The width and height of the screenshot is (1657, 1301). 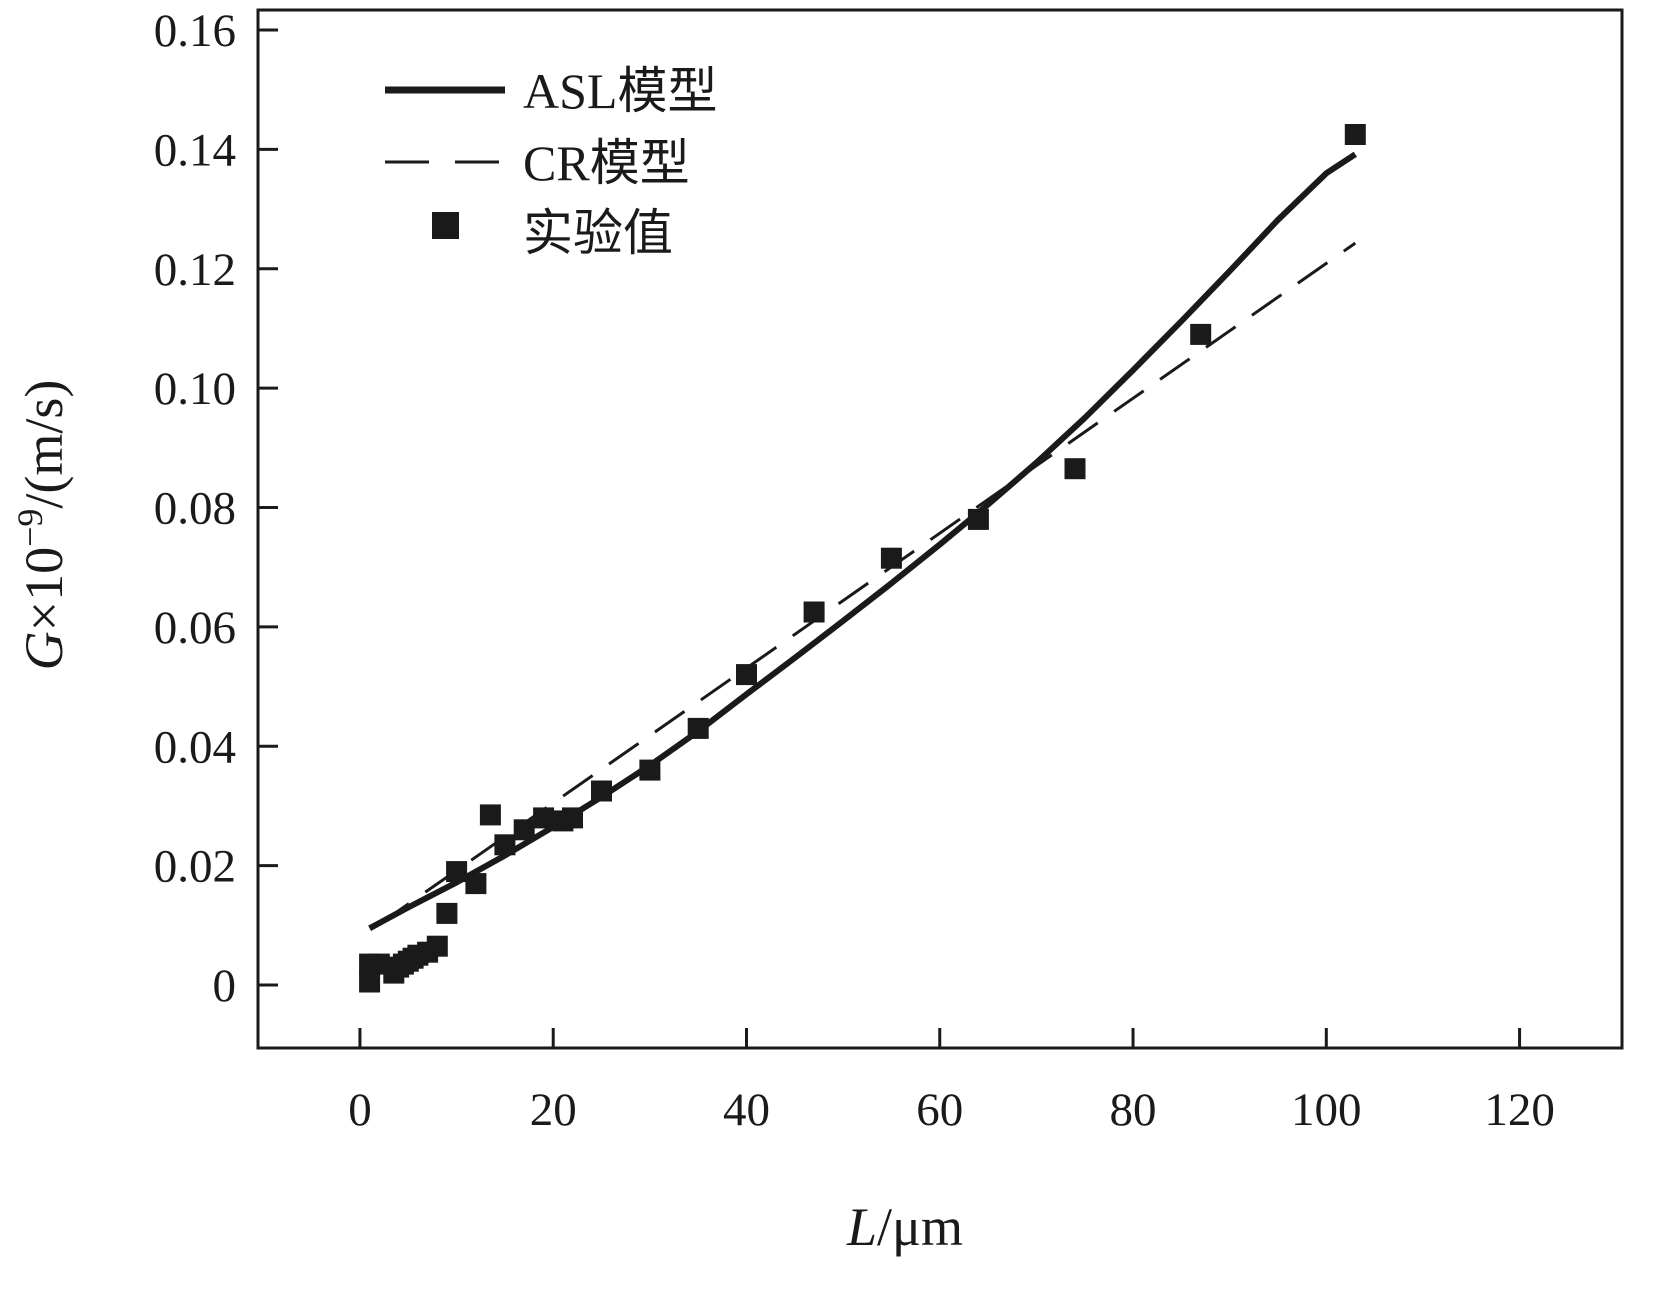 What do you see at coordinates (195, 628) in the screenshot?
I see `y-tick-label: 0.06` at bounding box center [195, 628].